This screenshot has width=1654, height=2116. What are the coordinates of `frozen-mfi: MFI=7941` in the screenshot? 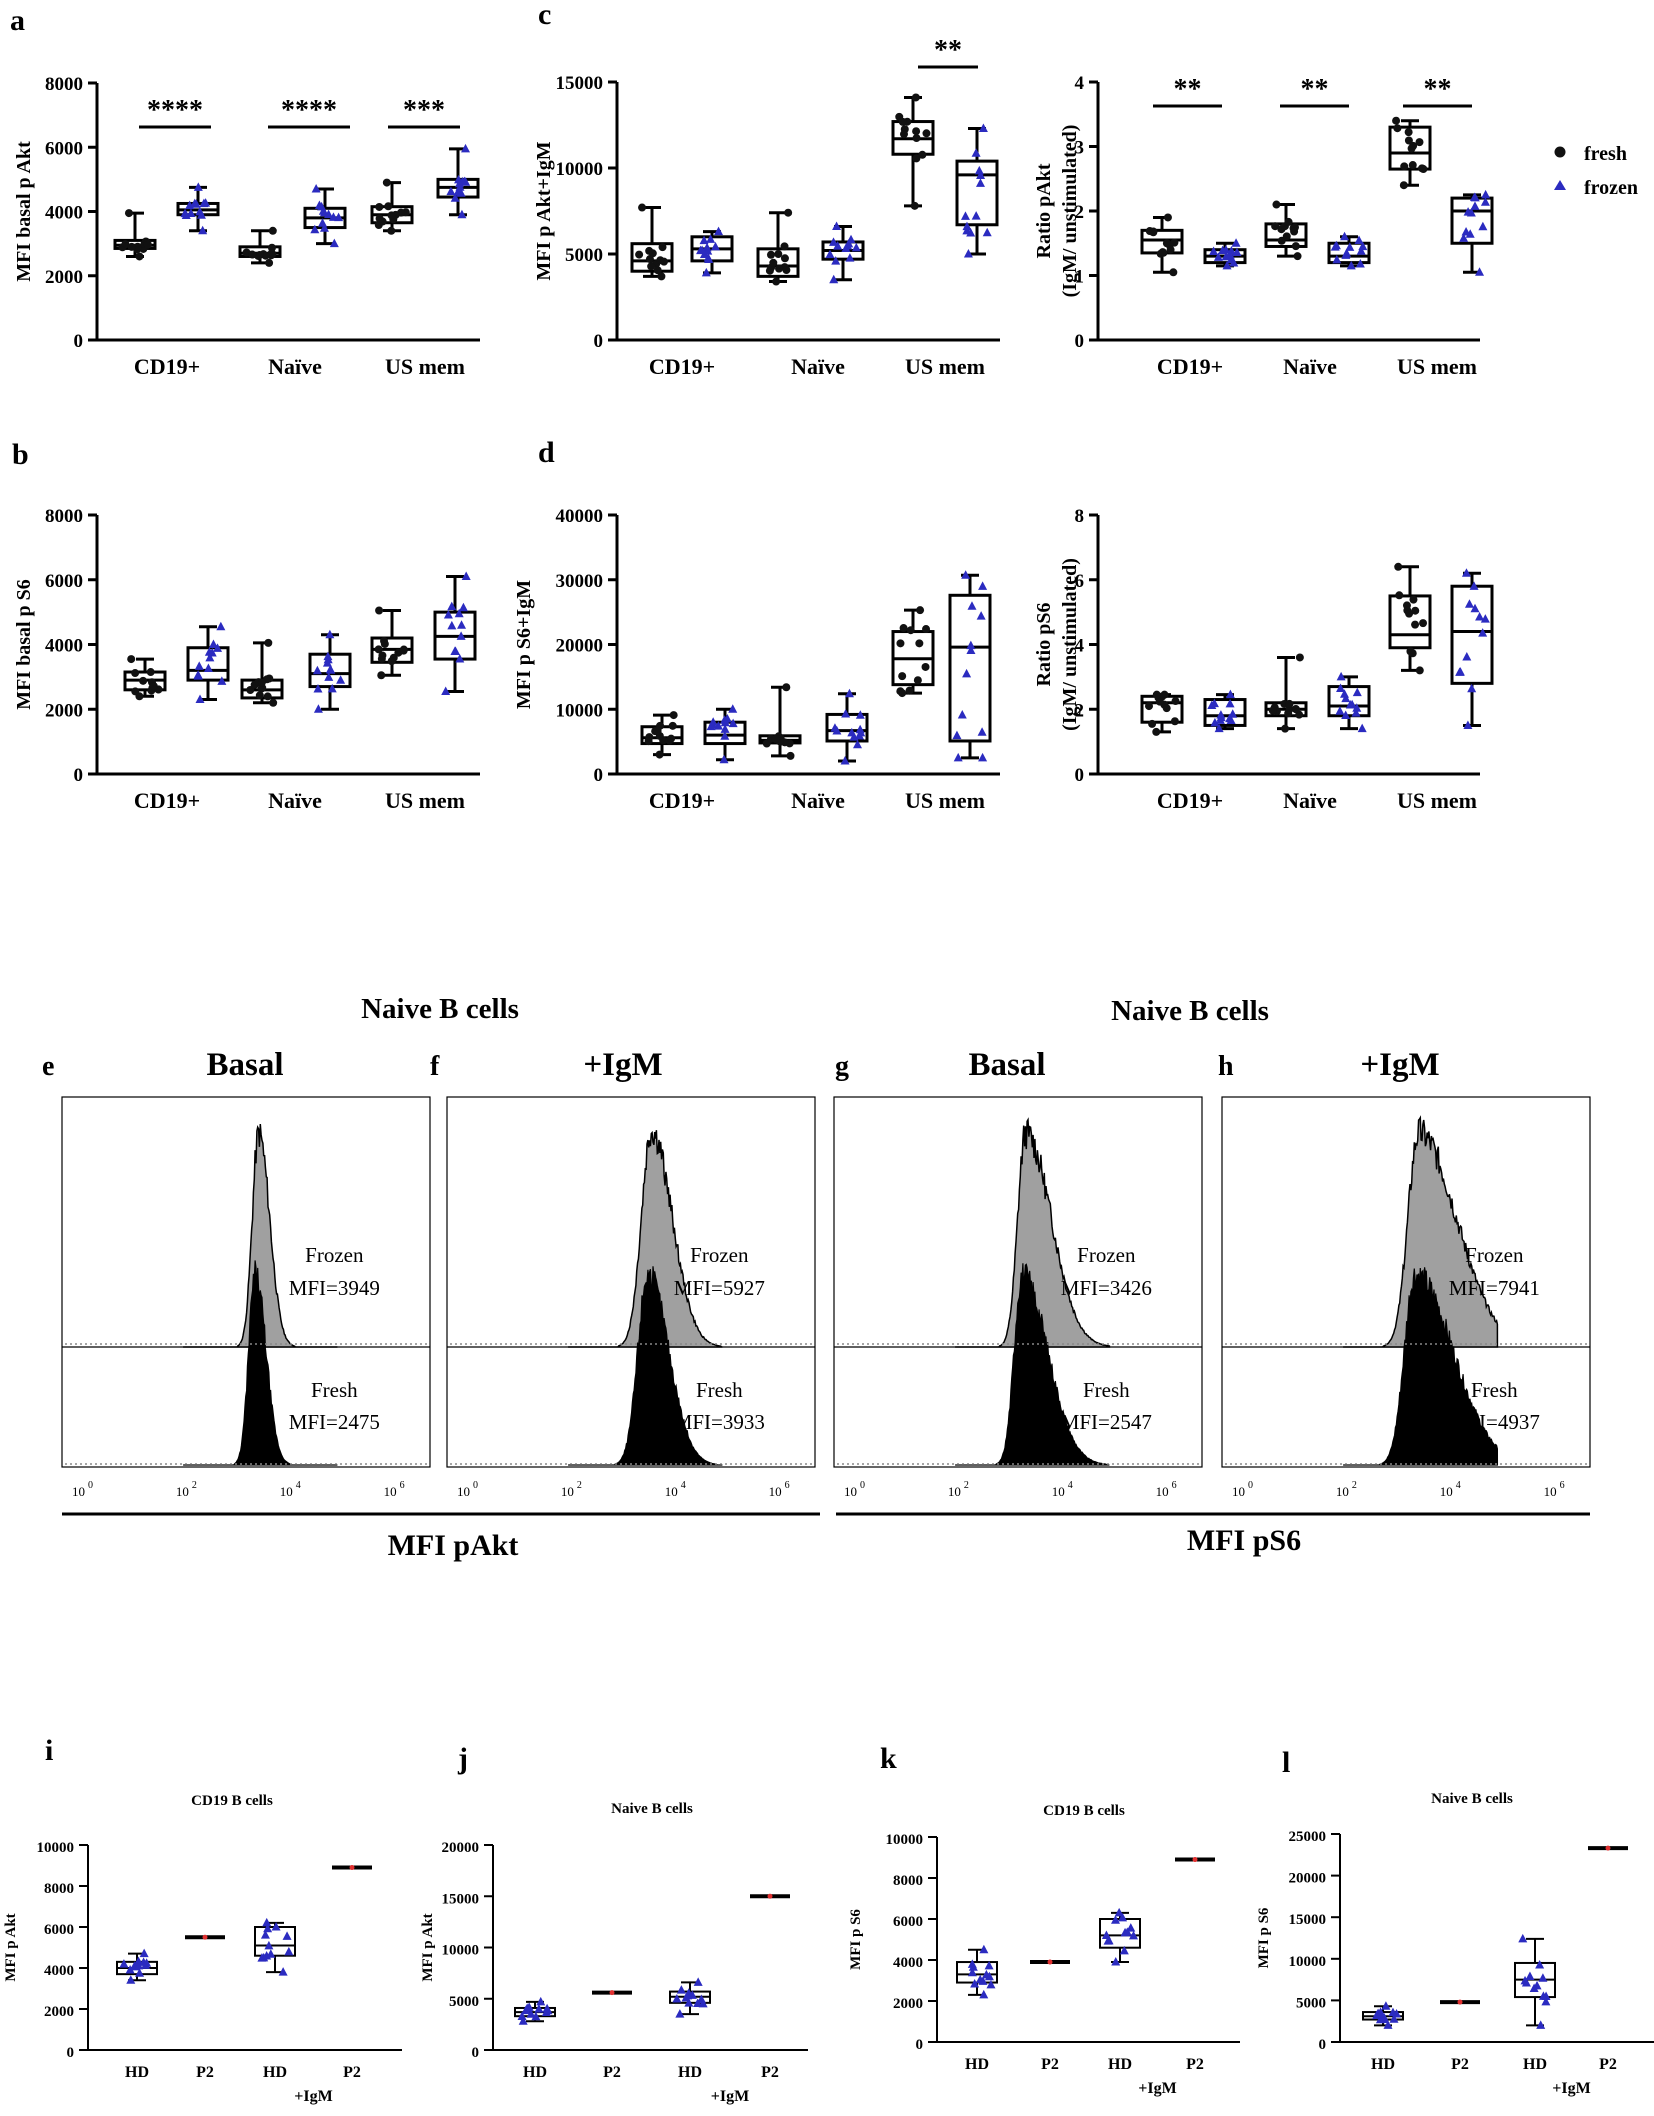 It's located at (1494, 1288).